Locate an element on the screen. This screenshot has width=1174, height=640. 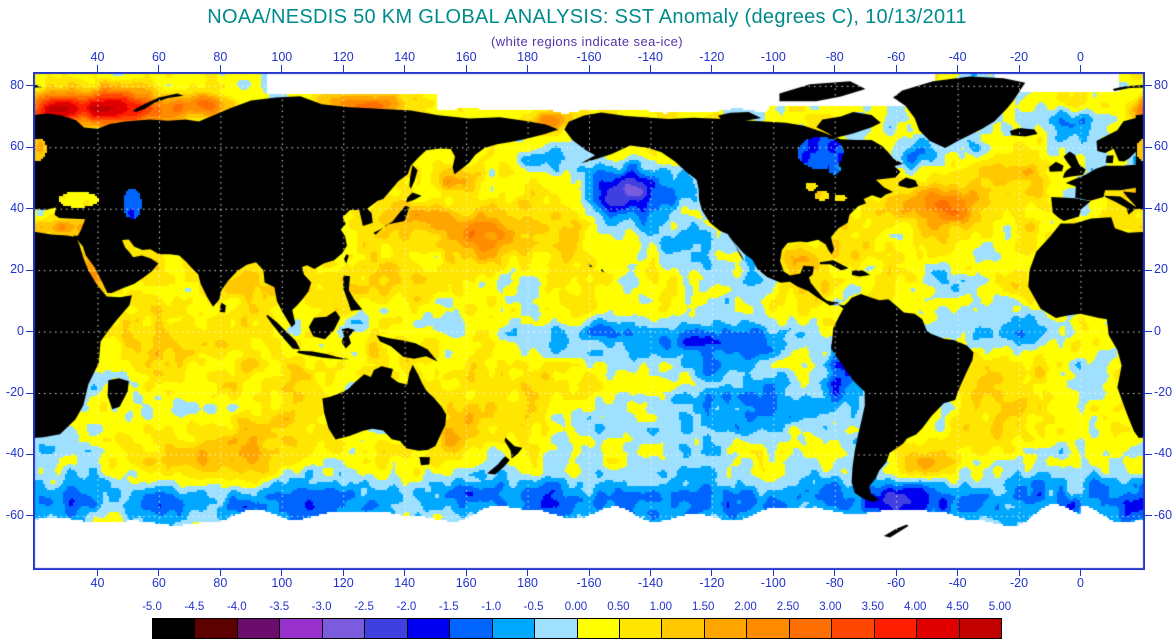
lon-tick-label-bottom: 120 is located at coordinates (343, 583).